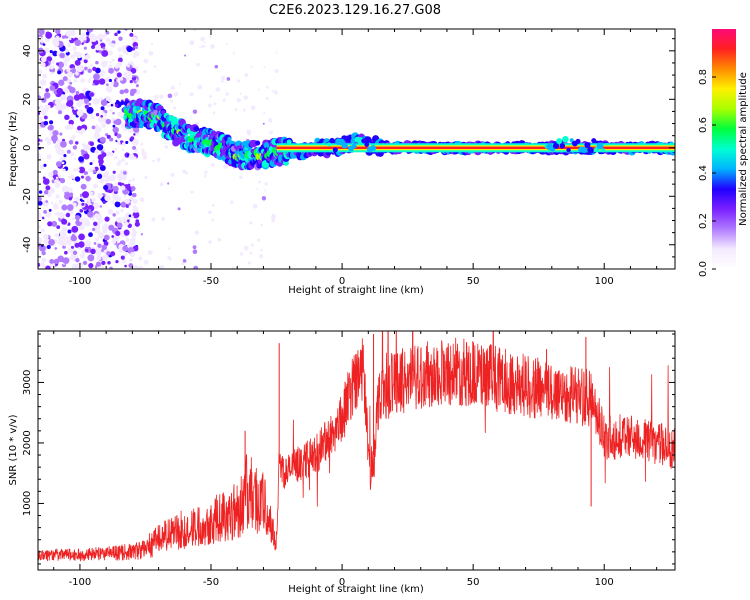 The width and height of the screenshot is (750, 600). What do you see at coordinates (13, 149) in the screenshot?
I see `spectrogram-y-label: Frequency (Hz)` at bounding box center [13, 149].